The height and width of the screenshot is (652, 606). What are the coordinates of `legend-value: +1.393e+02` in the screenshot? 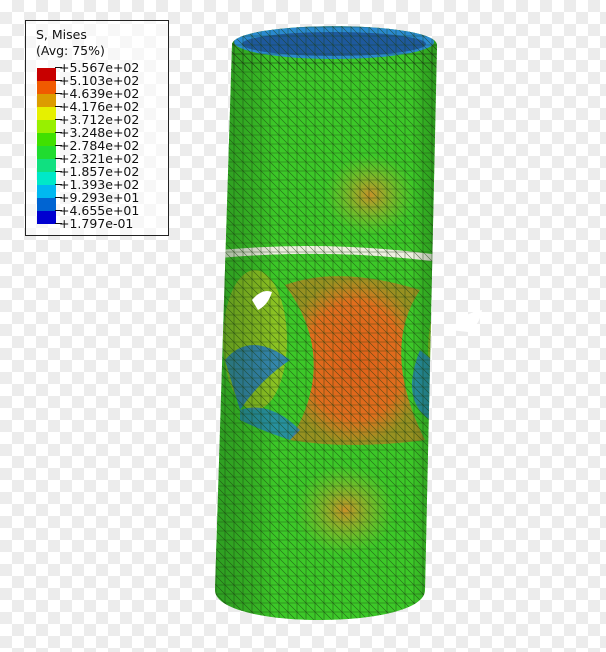 It's located at (97, 184).